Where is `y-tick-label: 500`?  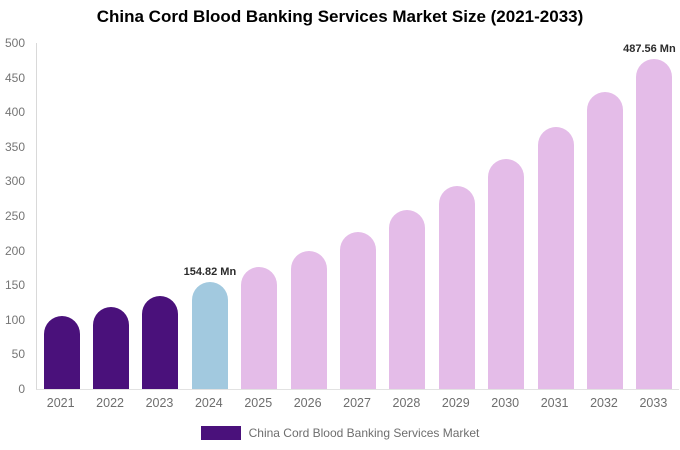
y-tick-label: 500 is located at coordinates (14, 43).